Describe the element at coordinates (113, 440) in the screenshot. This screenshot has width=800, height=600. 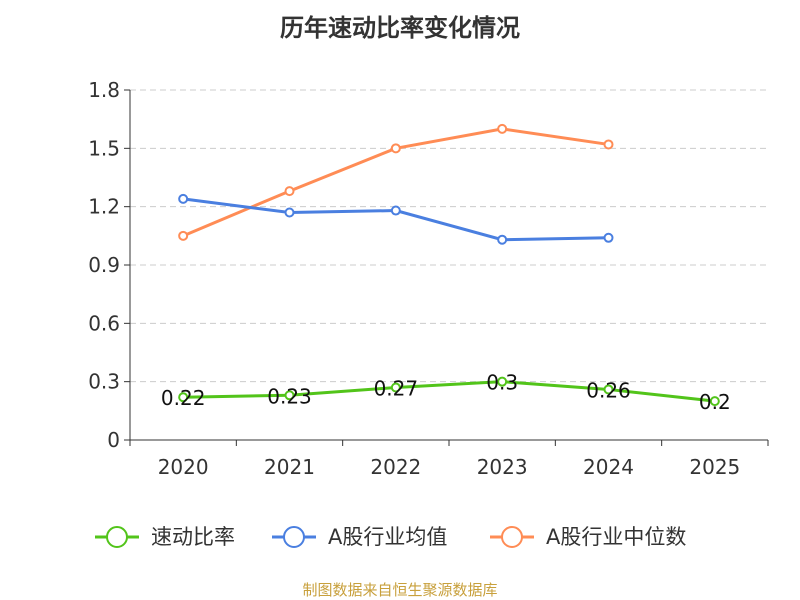
I see `y-tick-label: 0` at that location.